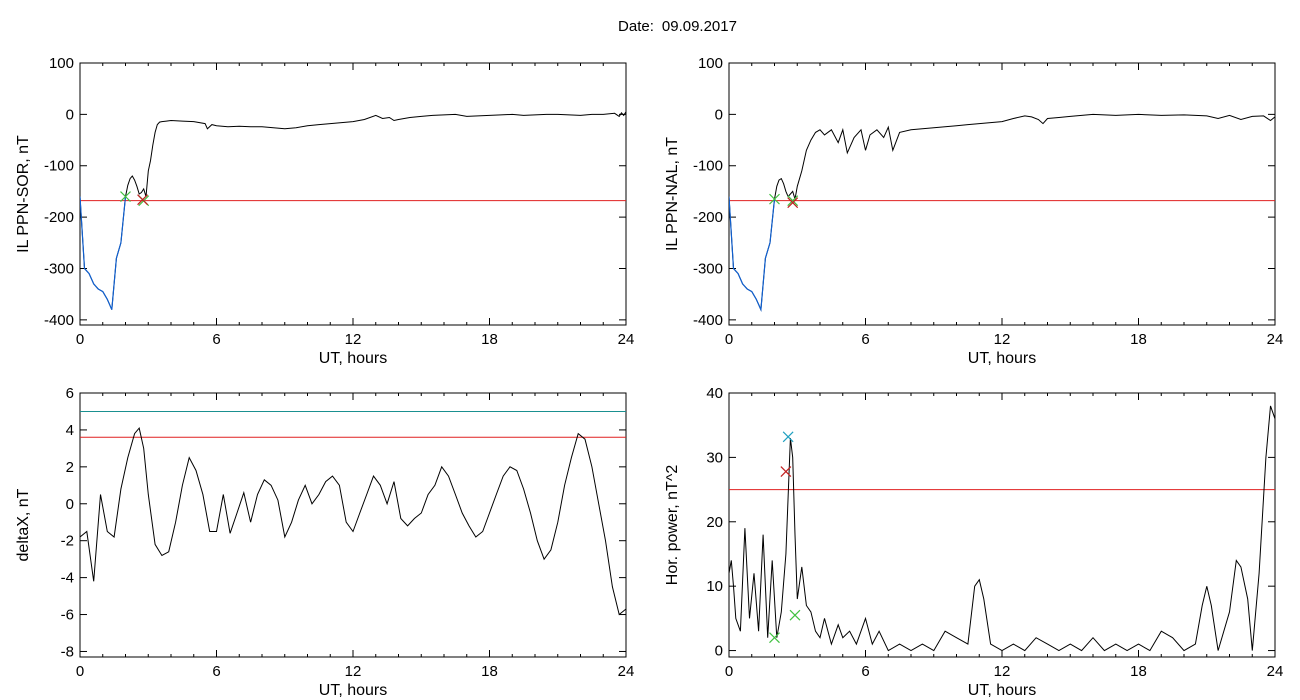  What do you see at coordinates (67, 541) in the screenshot?
I see `y-tick-label: -2` at bounding box center [67, 541].